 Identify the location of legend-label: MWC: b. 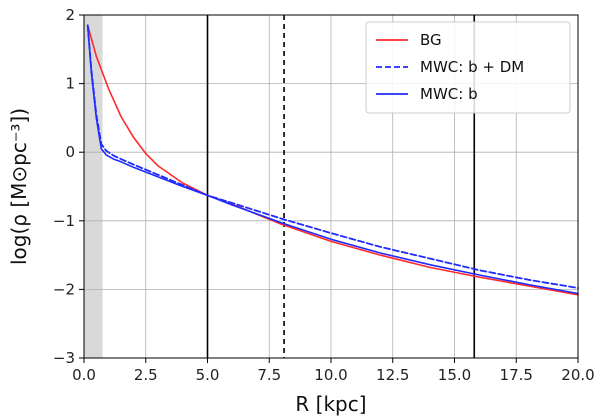
(449, 94).